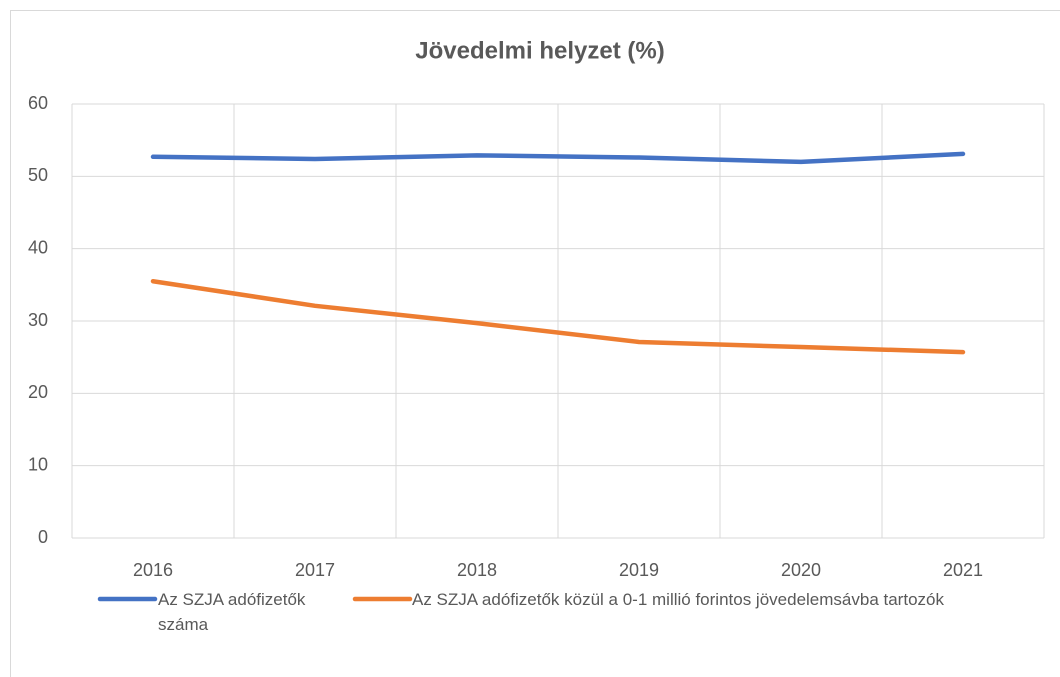 The height and width of the screenshot is (677, 1060). I want to click on y-tick-label: 60, so click(38, 103).